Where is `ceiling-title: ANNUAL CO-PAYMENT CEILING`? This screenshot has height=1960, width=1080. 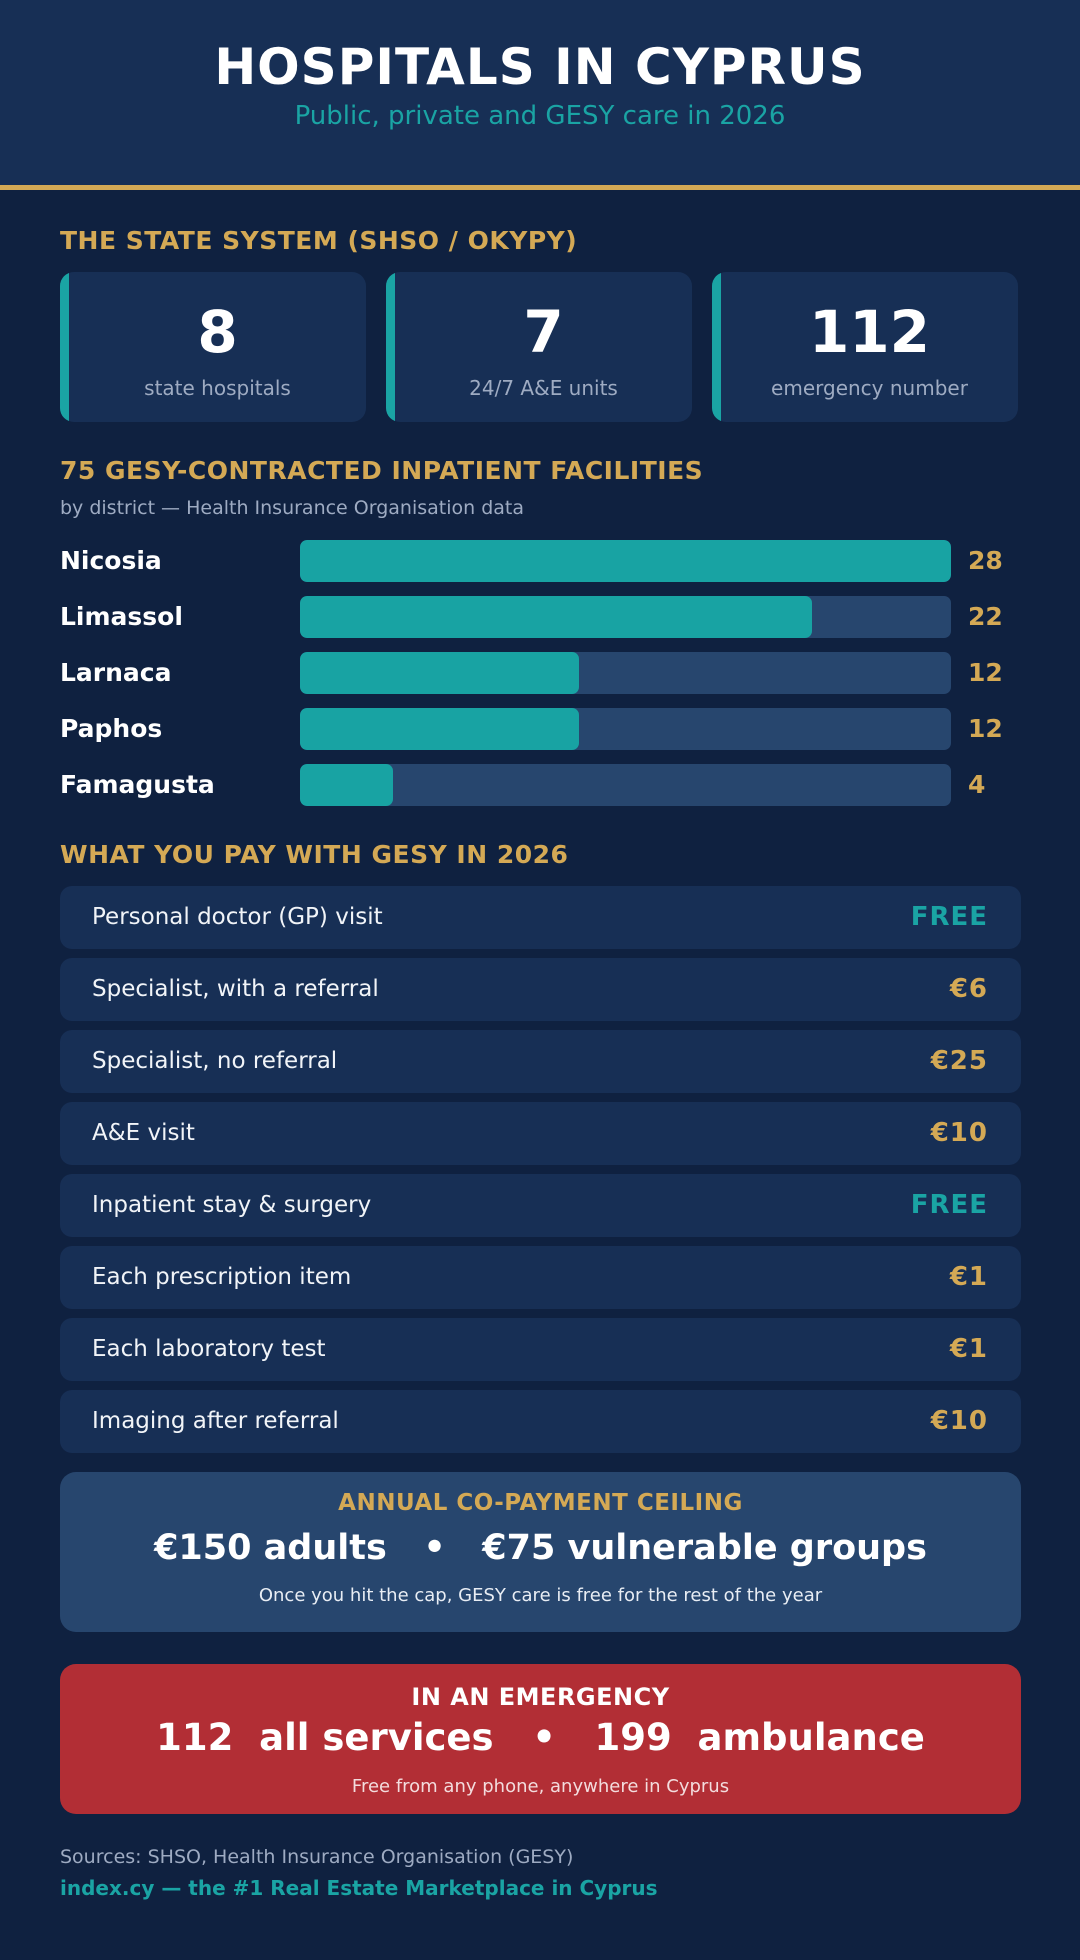 ceiling-title: ANNUAL CO-PAYMENT CEILING is located at coordinates (540, 1503).